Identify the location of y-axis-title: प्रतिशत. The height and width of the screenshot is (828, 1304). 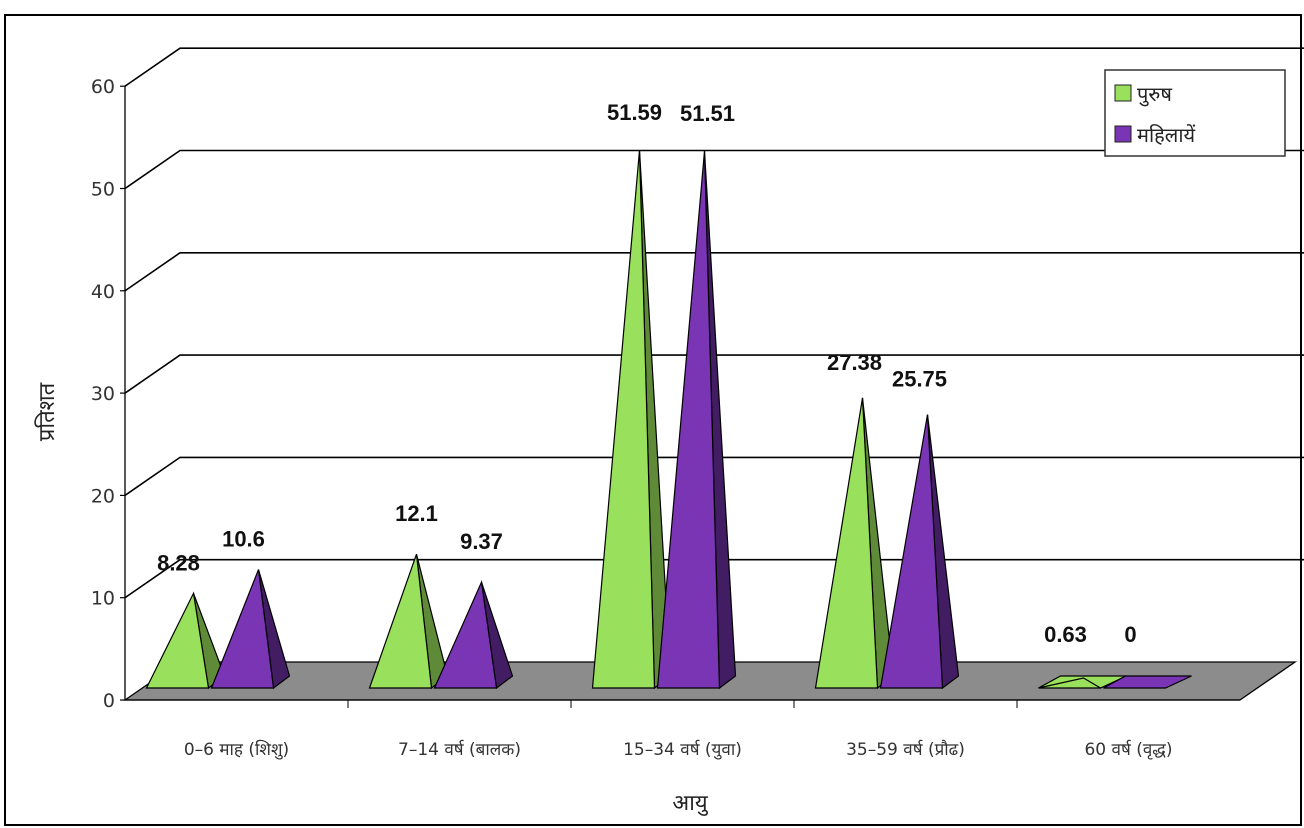
(47, 411).